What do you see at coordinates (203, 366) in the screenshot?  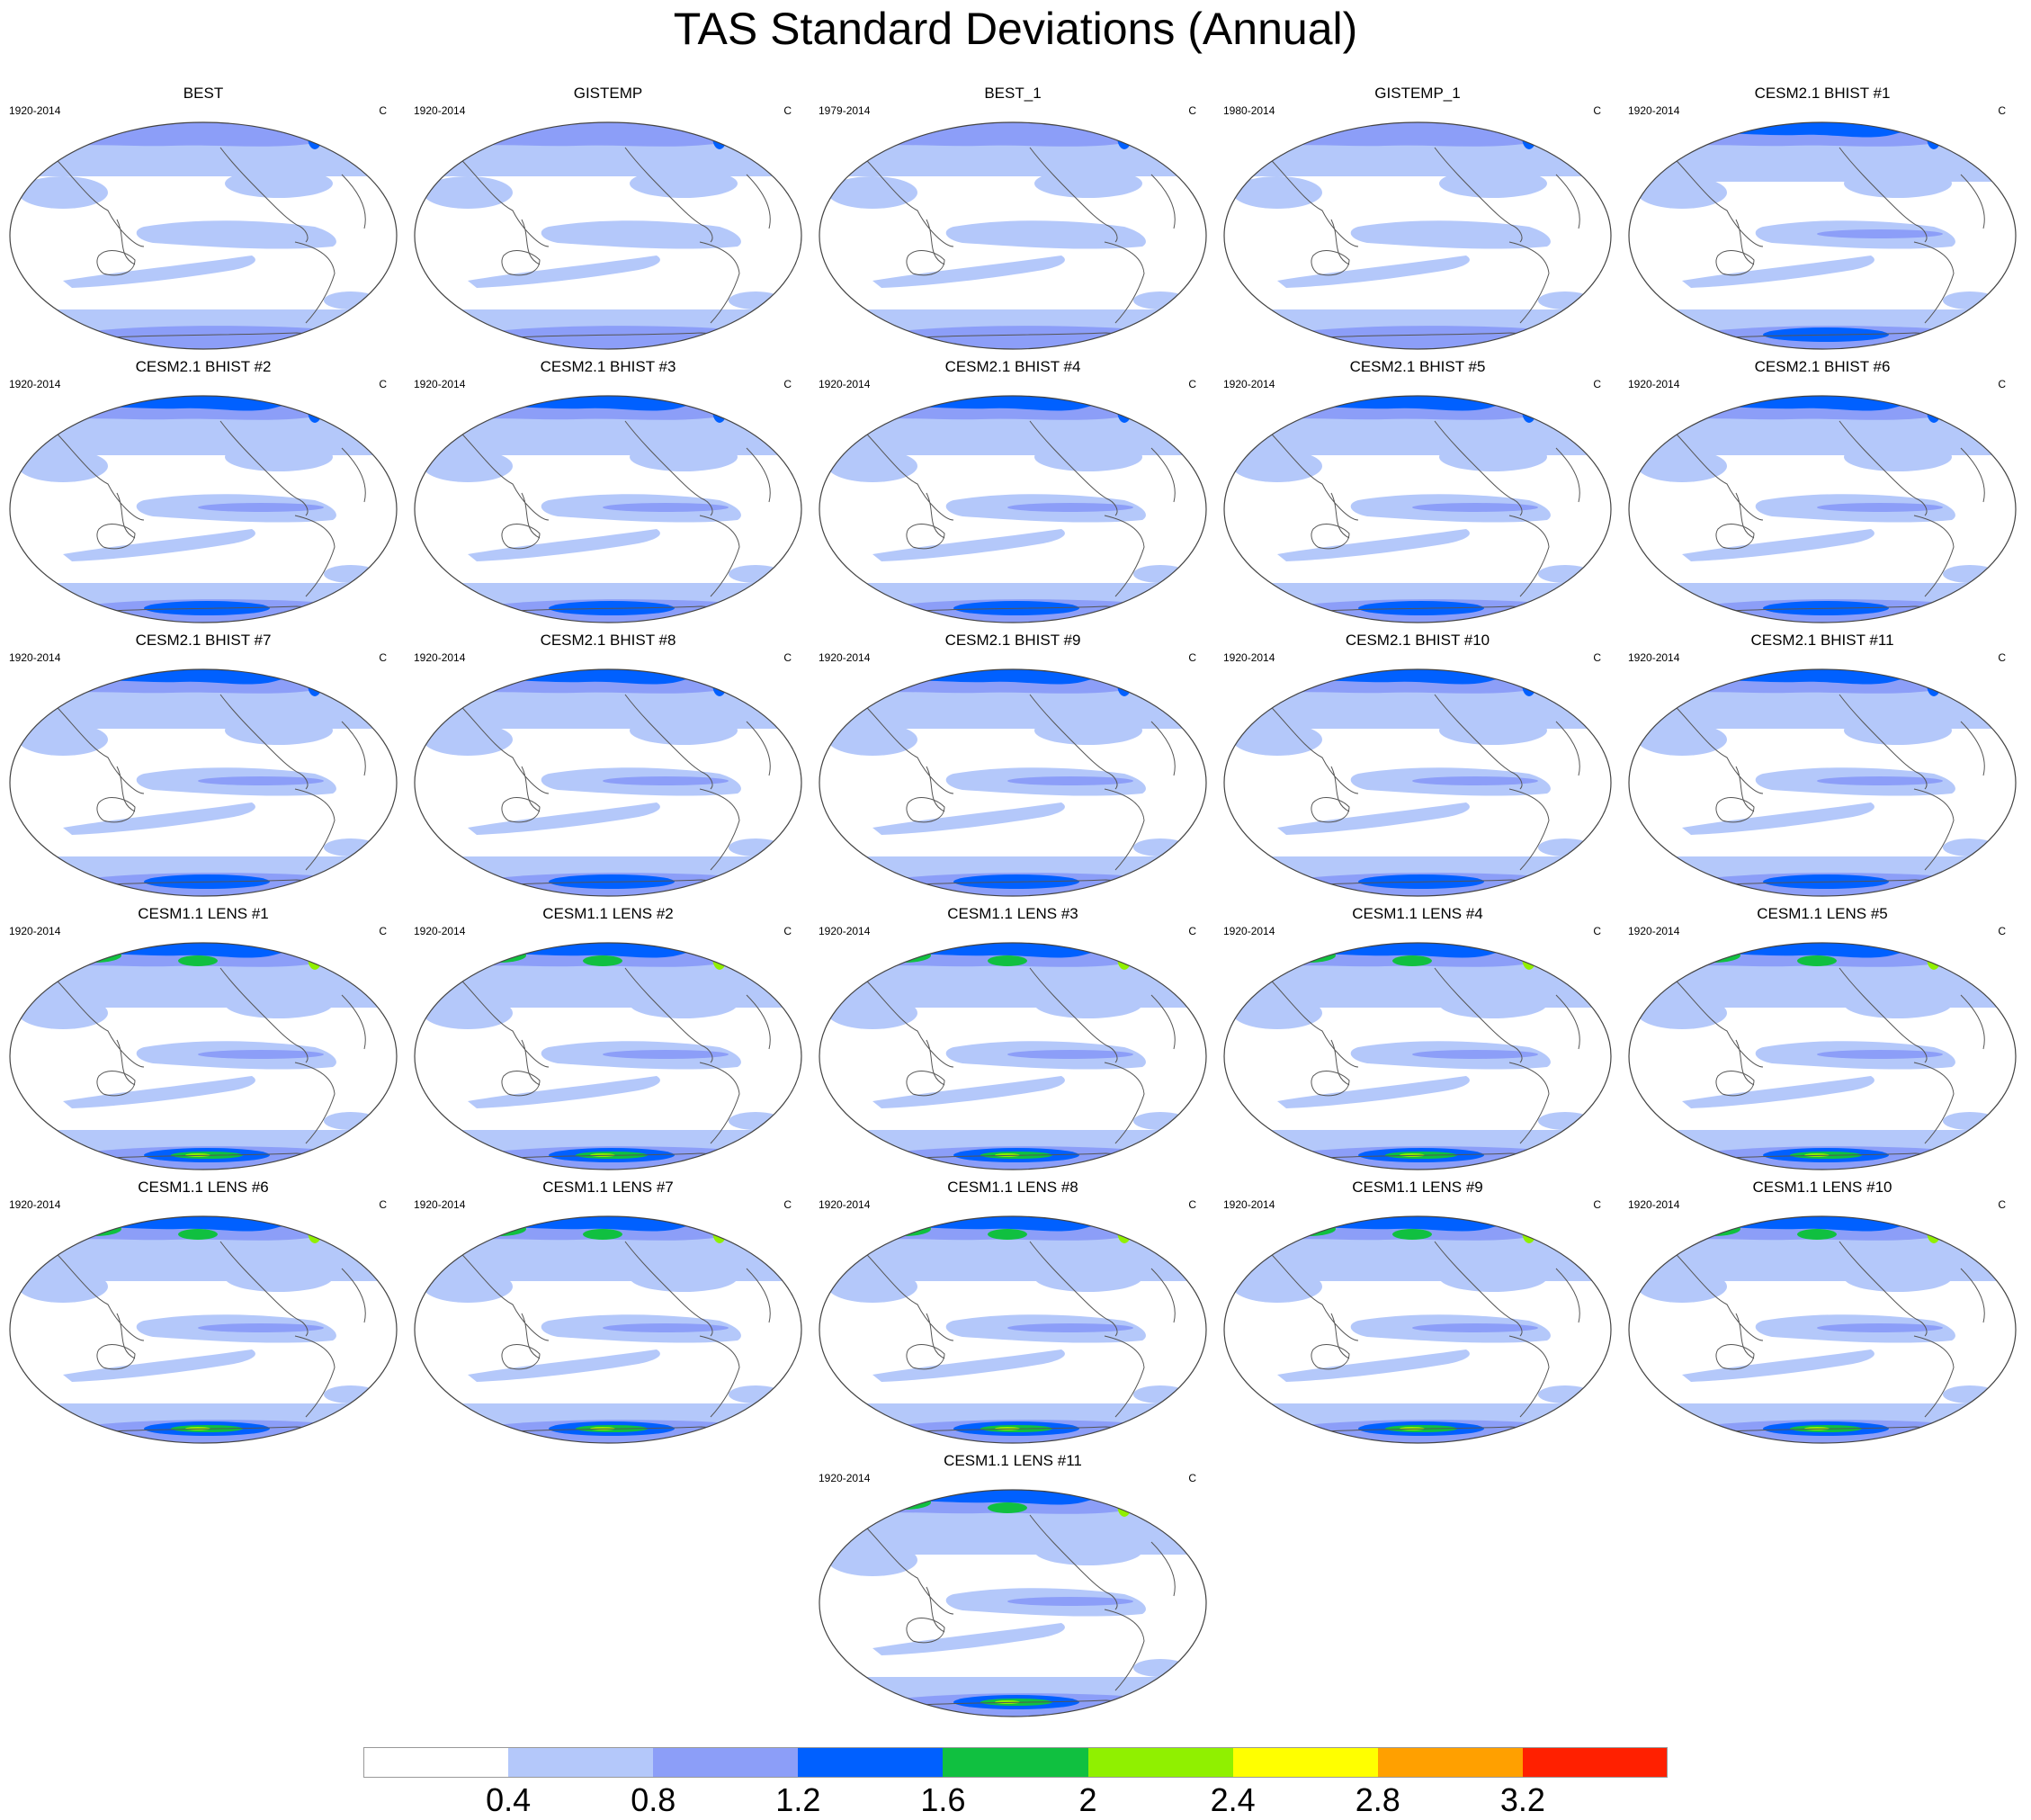 I see `panel-title: CESM2.1 BHIST #2` at bounding box center [203, 366].